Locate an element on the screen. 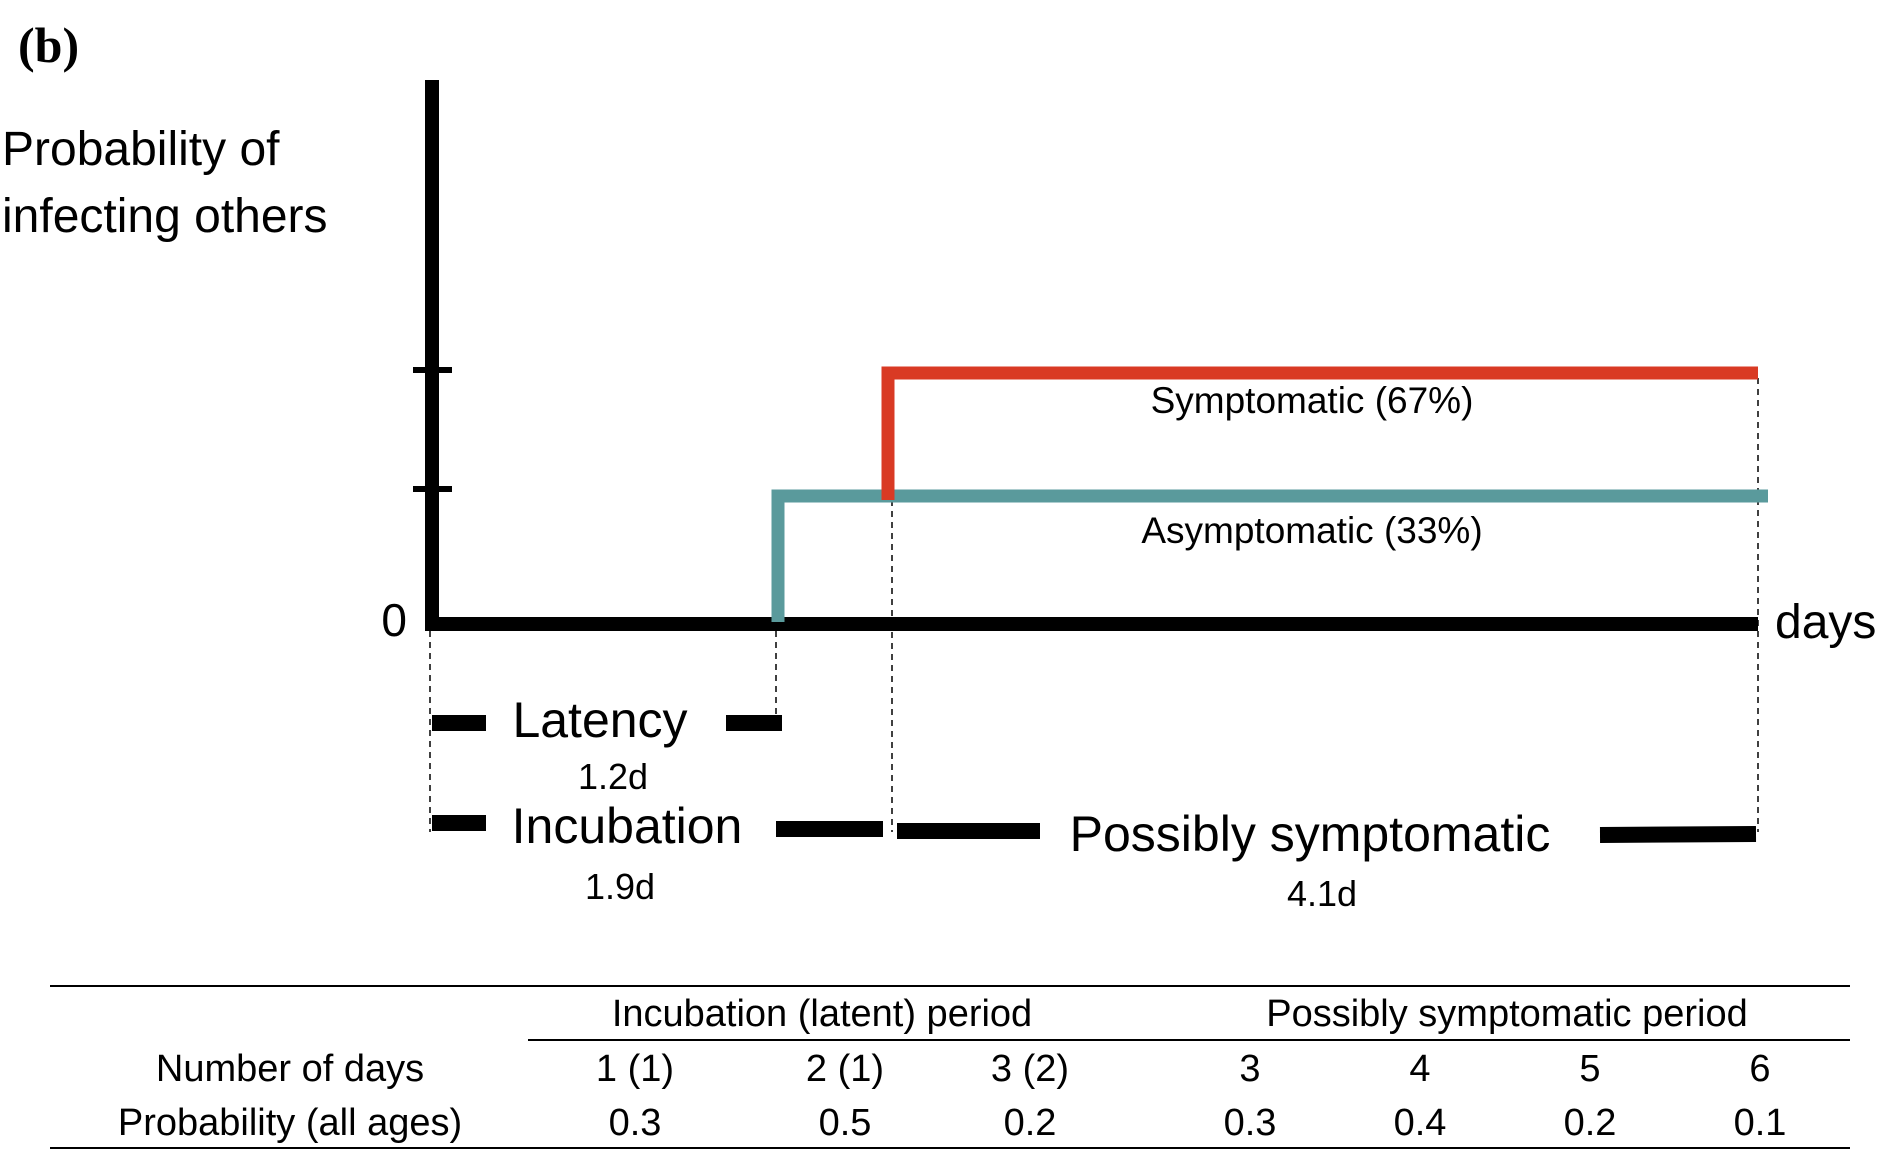  latency-label: Latency is located at coordinates (599, 720).